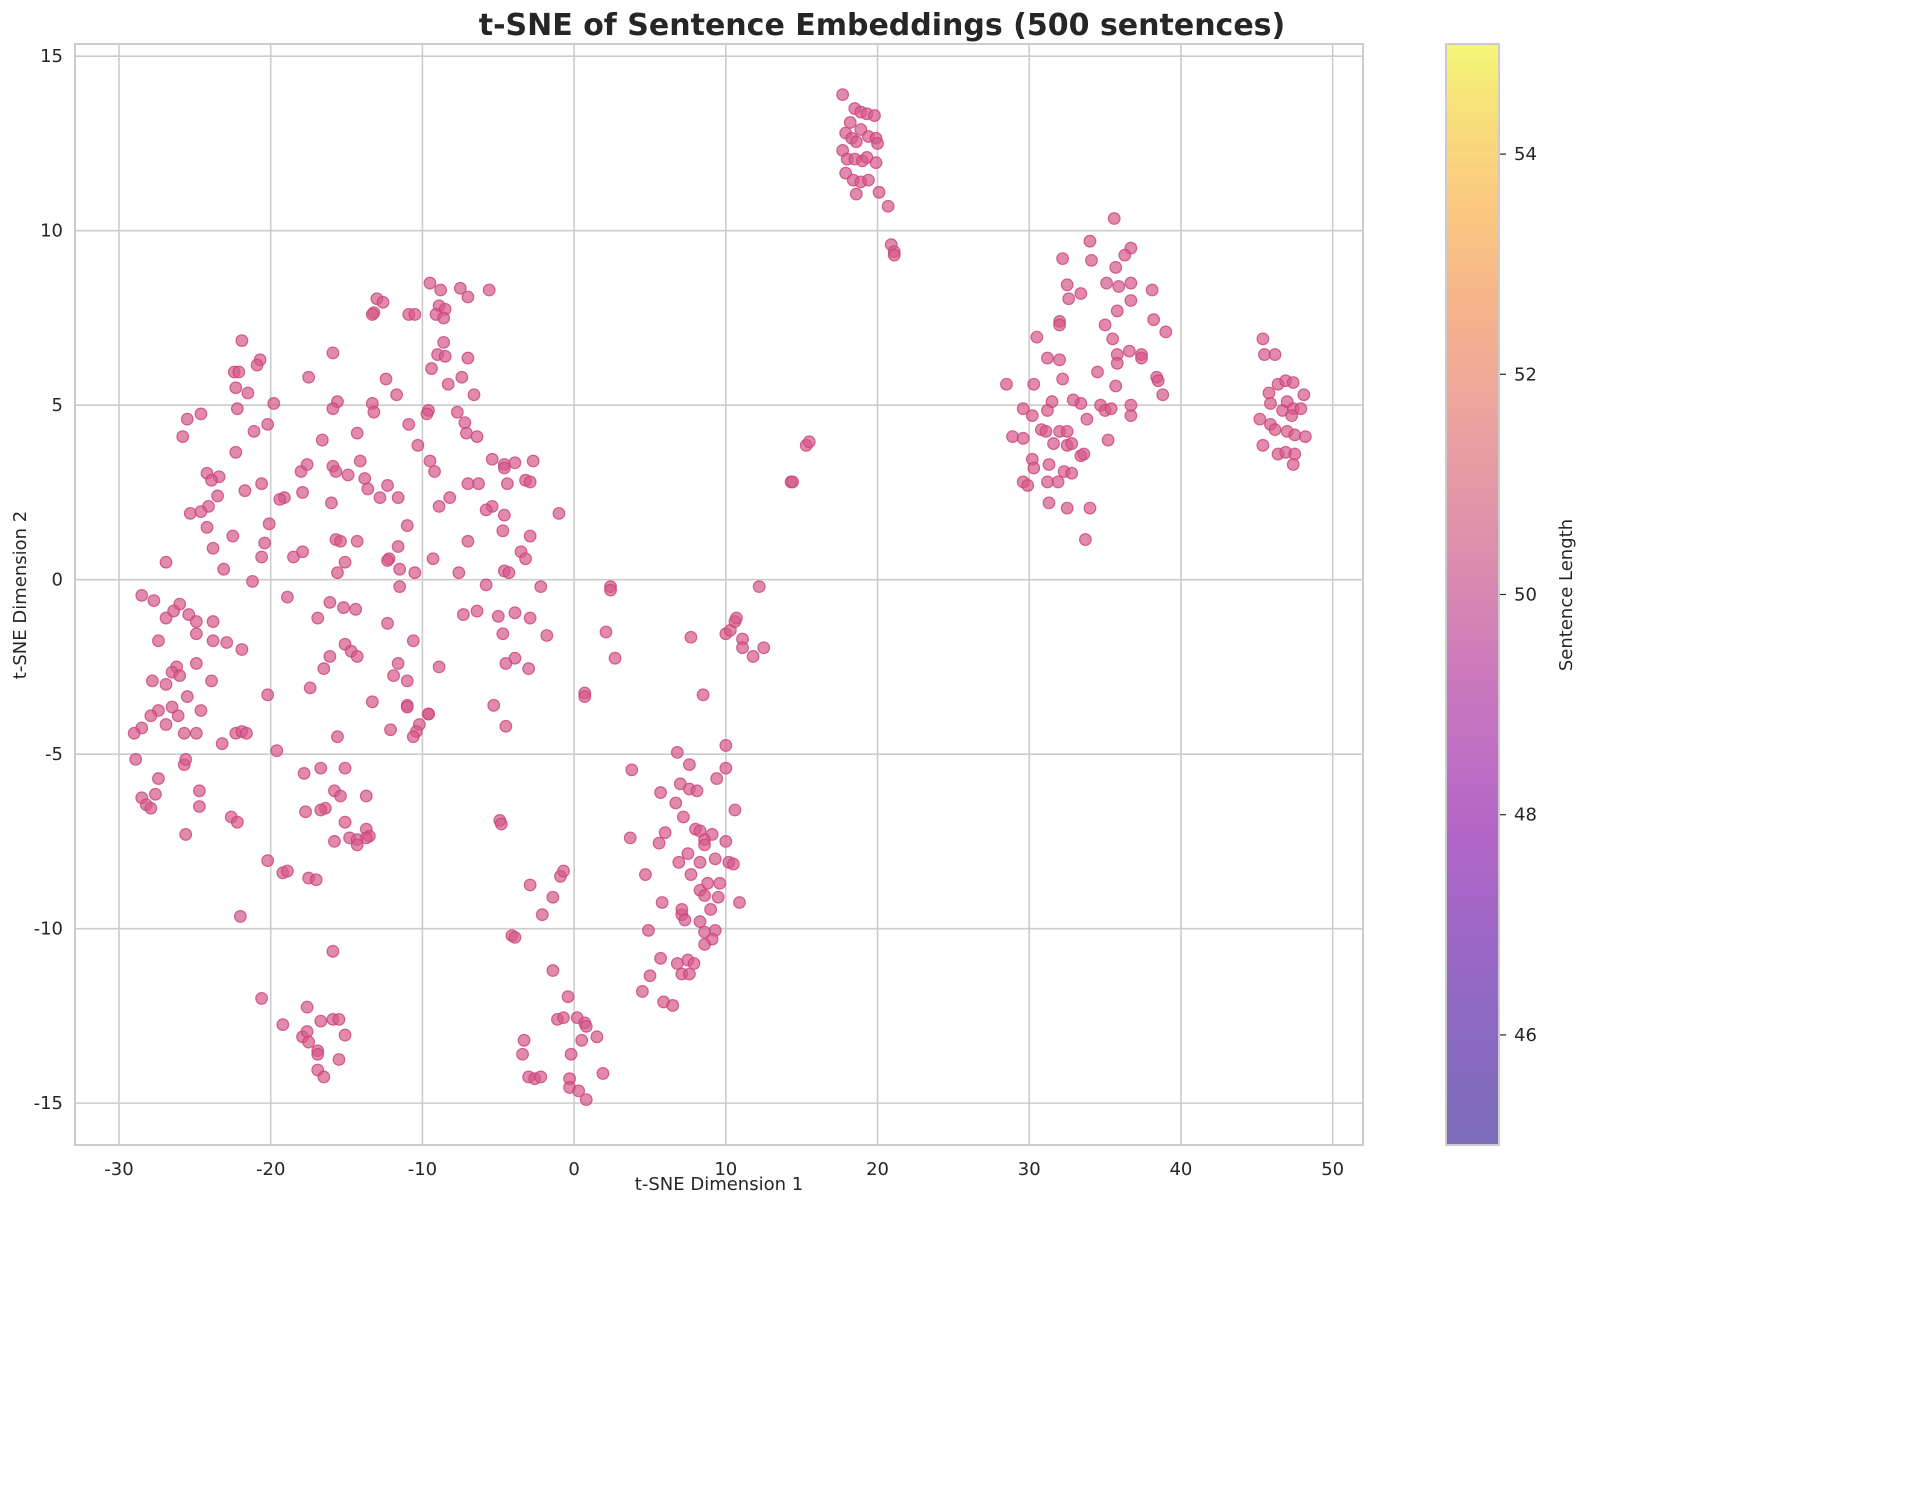 This screenshot has height=1485, width=1924. I want to click on colorbar-tick-label: 46, so click(1525, 1035).